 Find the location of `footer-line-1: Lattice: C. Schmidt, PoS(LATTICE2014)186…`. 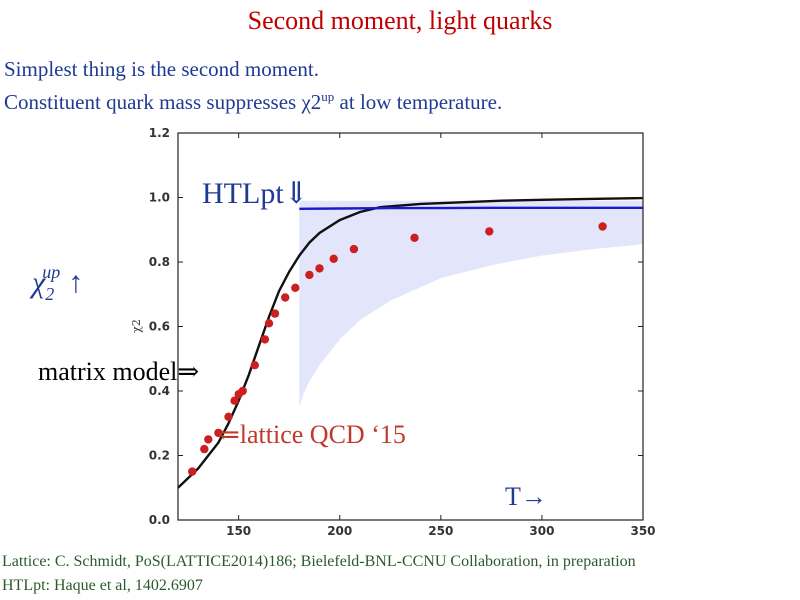

footer-line-1: Lattice: C. Schmidt, PoS(LATTICE2014)186… is located at coordinates (319, 561).